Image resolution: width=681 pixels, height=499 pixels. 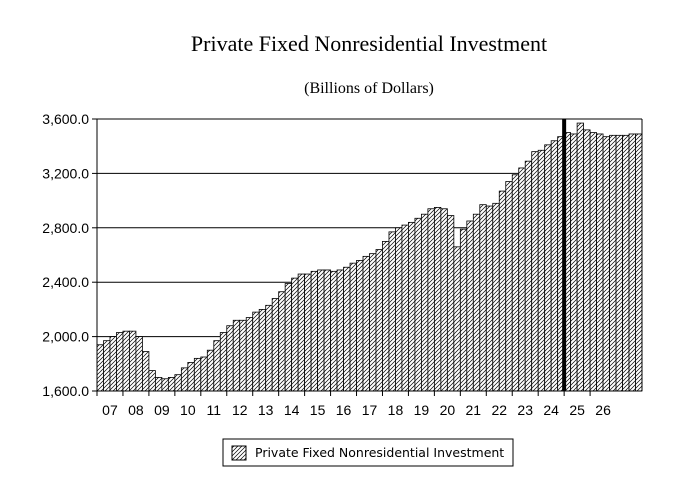 What do you see at coordinates (65, 337) in the screenshot?
I see `y-tick-label: 2,000.0` at bounding box center [65, 337].